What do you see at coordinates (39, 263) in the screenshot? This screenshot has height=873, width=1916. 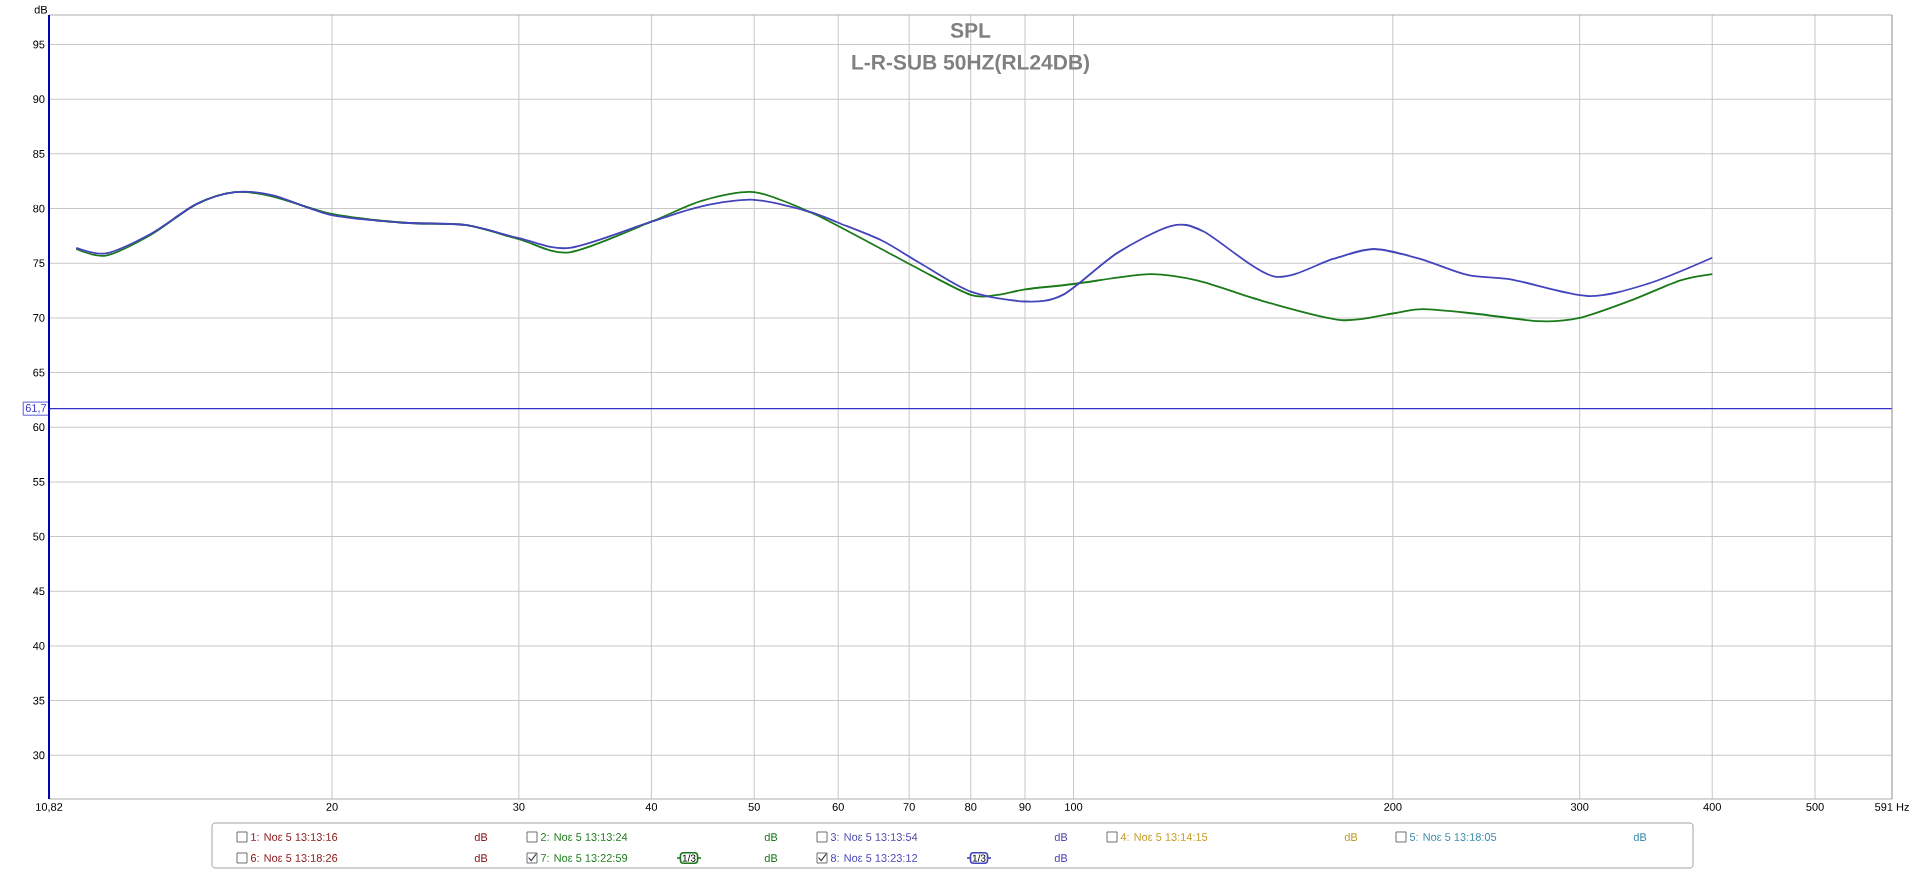 I see `y-tick-label: 75` at bounding box center [39, 263].